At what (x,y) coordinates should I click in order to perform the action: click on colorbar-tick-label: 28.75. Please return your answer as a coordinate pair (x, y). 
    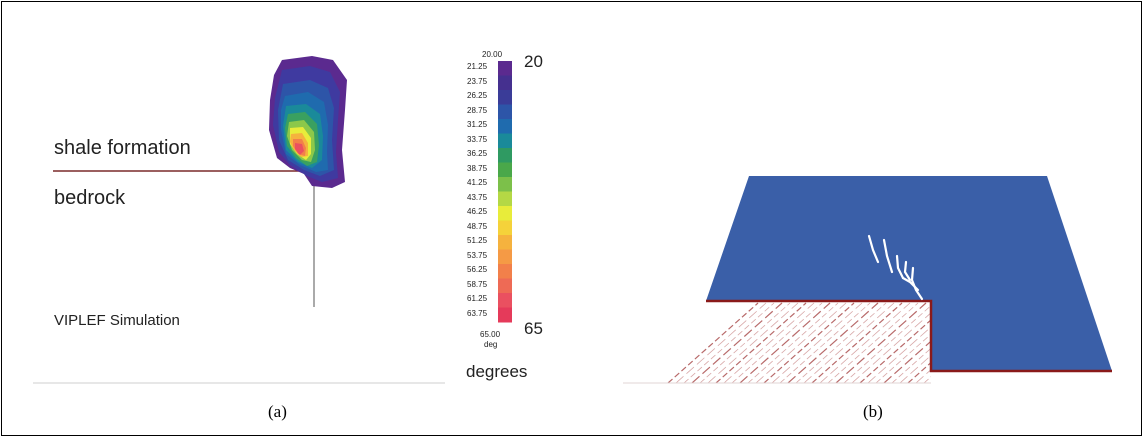
    Looking at the image, I should click on (477, 110).